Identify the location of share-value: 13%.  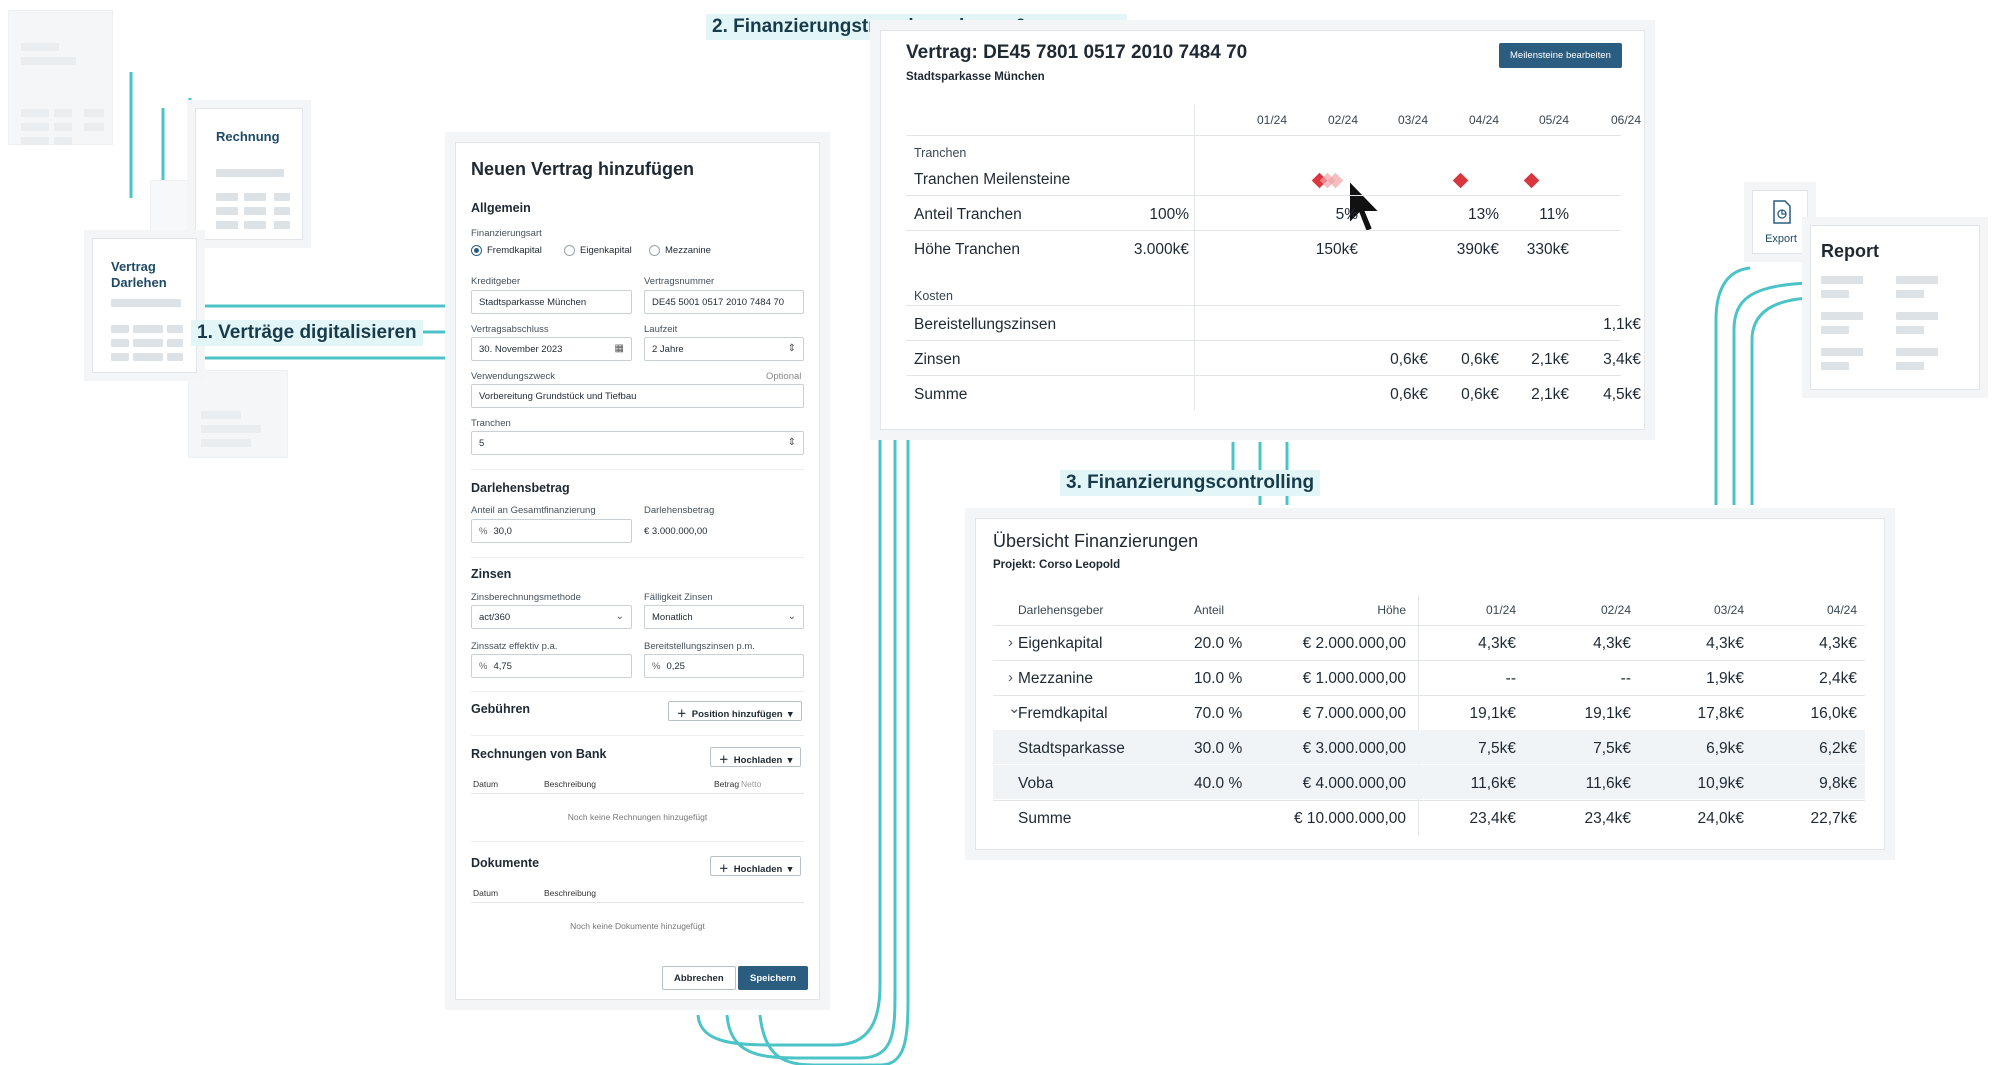
(1483, 214).